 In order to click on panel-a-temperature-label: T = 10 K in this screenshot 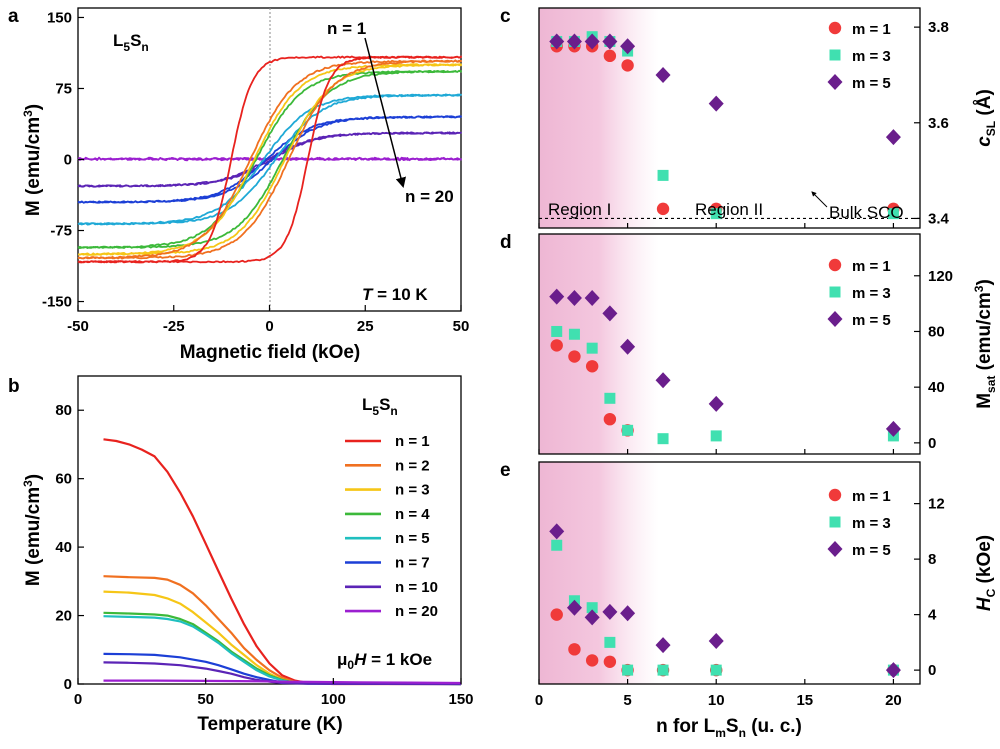, I will do `click(395, 294)`.